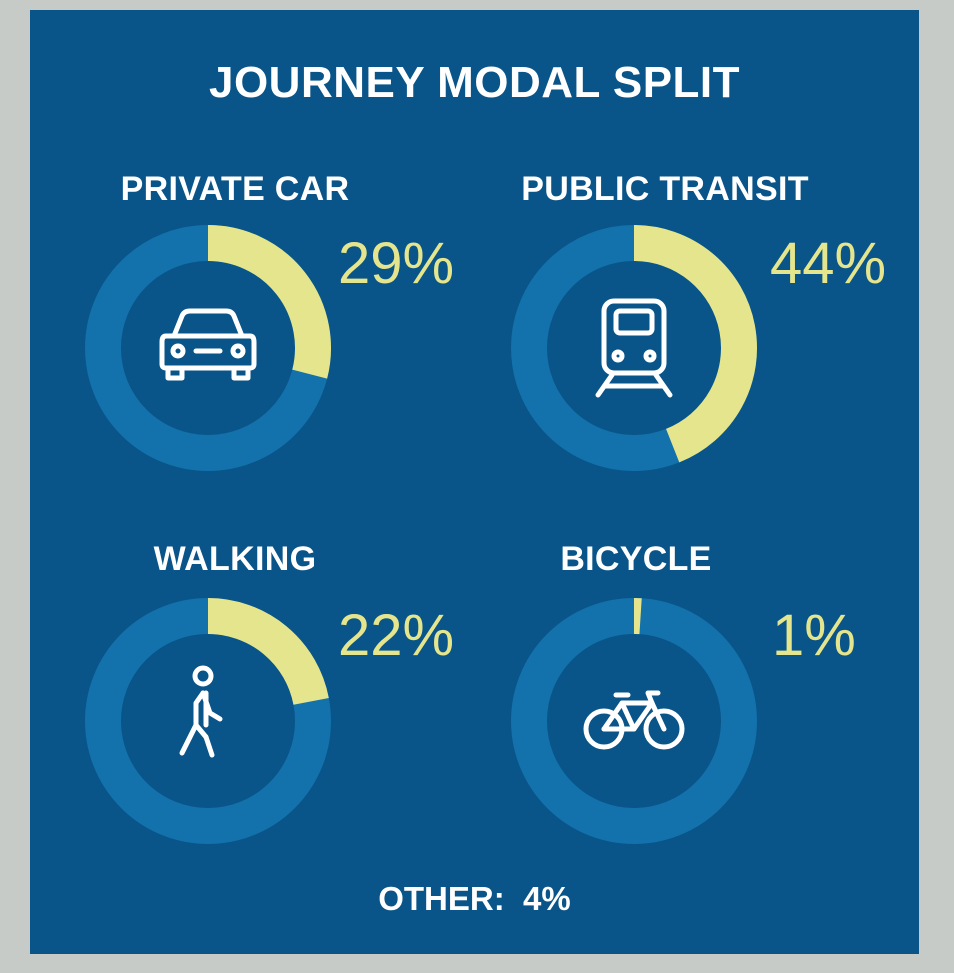  I want to click on walking-person-icon, so click(201, 711).